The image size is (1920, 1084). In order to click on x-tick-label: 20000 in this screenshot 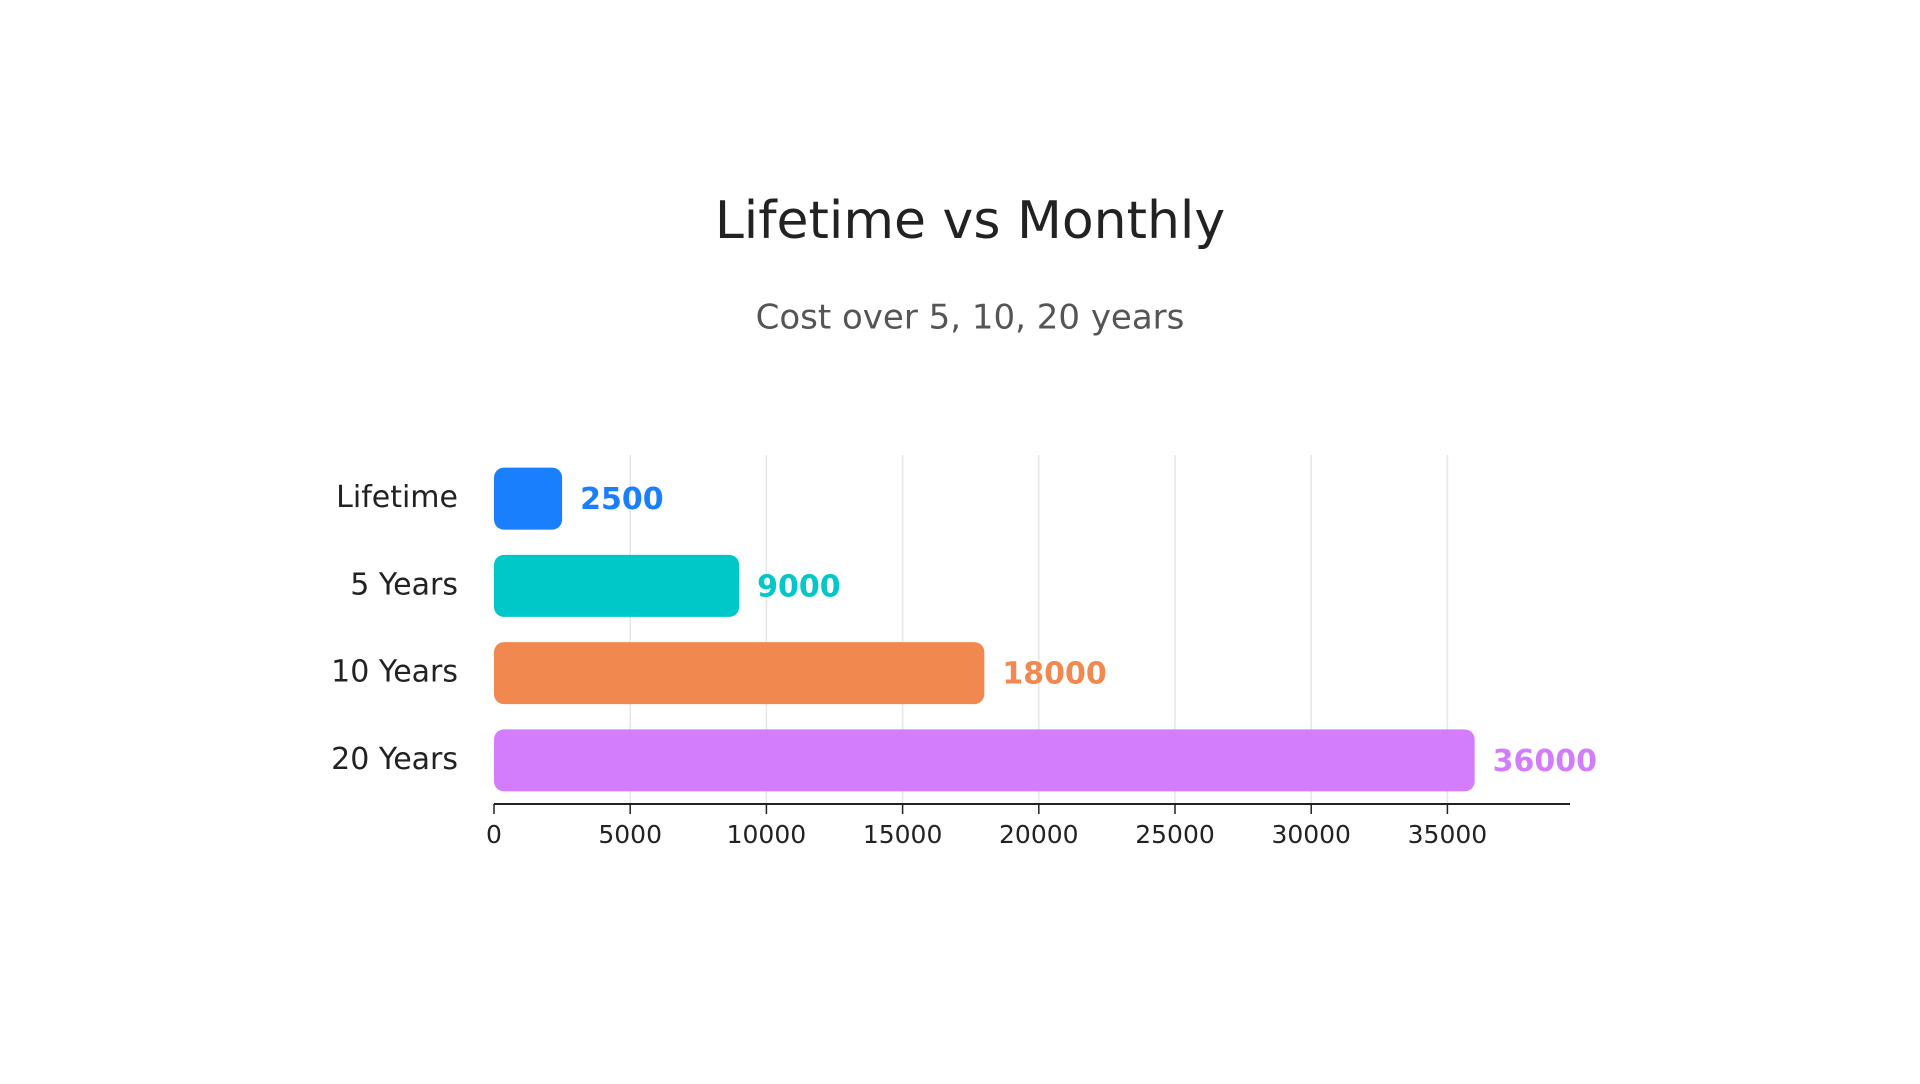, I will do `click(1039, 834)`.